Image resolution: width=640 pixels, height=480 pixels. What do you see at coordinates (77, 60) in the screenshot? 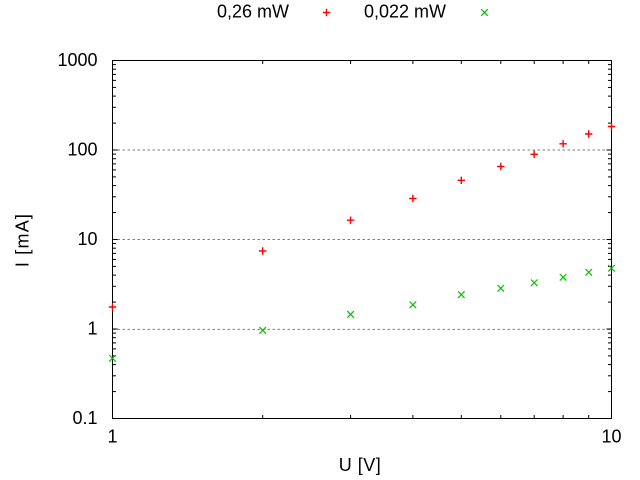
I see `svg-text: 1000` at bounding box center [77, 60].